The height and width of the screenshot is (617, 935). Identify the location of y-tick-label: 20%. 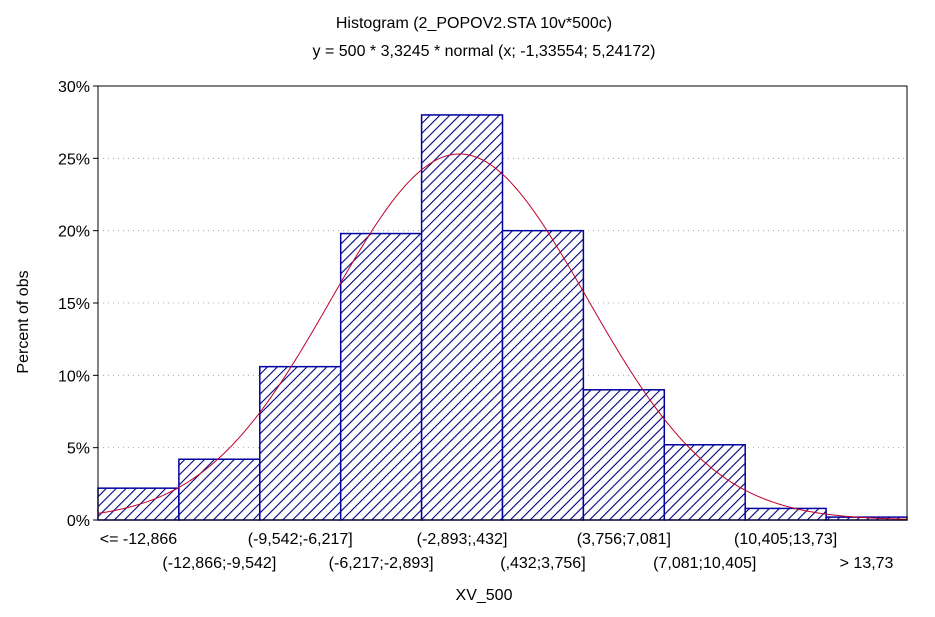
(74, 232).